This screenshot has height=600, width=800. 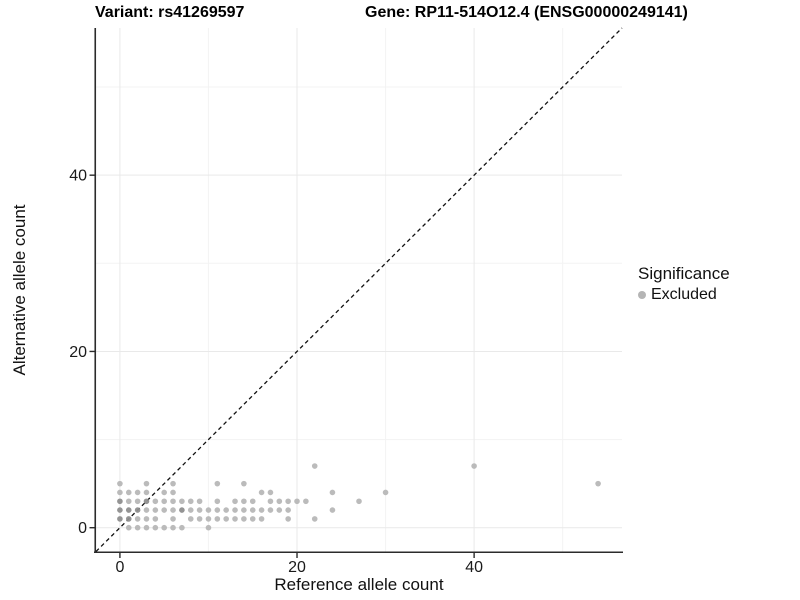 What do you see at coordinates (359, 497) in the screenshot?
I see `points-layer` at bounding box center [359, 497].